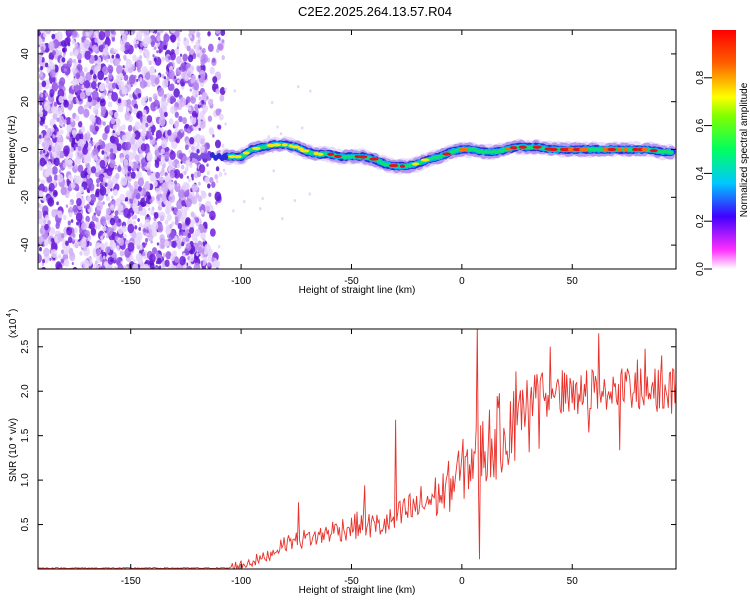 Image resolution: width=750 pixels, height=600 pixels. What do you see at coordinates (357, 590) in the screenshot?
I see `snr-x-axis-label: Height of straight line (km)` at bounding box center [357, 590].